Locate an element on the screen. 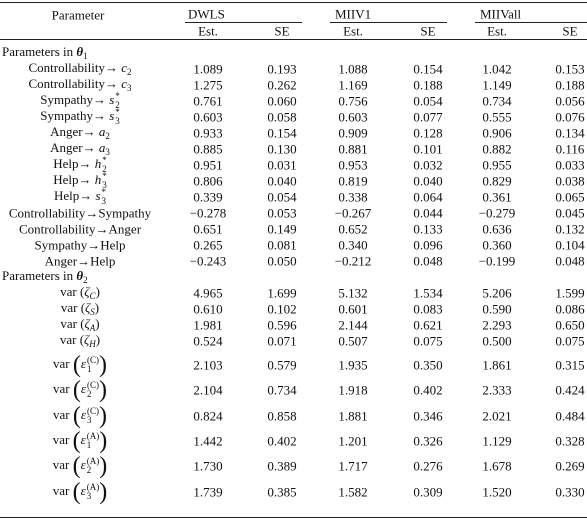 Image resolution: width=587 pixels, height=519 pixels. value-cell: 0.621 is located at coordinates (428, 325).